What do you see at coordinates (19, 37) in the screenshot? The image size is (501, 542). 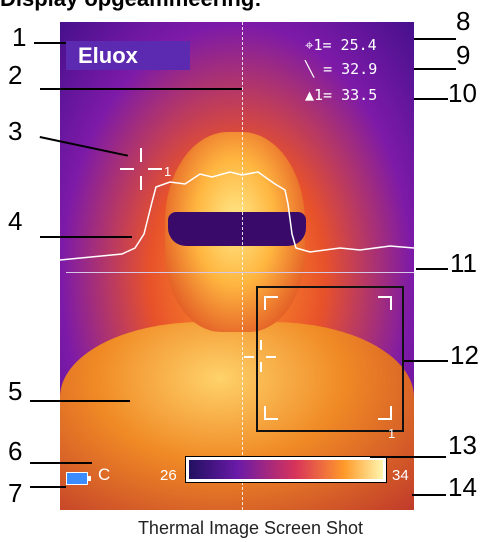 I see `callout-1: 1` at bounding box center [19, 37].